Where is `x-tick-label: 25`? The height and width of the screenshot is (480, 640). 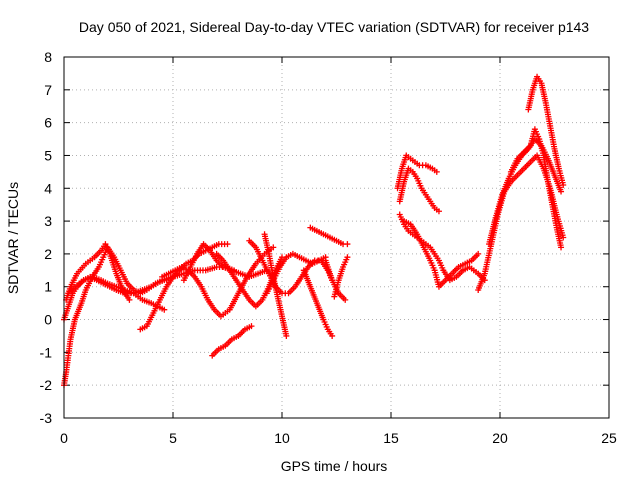
x-tick-label: 25 is located at coordinates (609, 438).